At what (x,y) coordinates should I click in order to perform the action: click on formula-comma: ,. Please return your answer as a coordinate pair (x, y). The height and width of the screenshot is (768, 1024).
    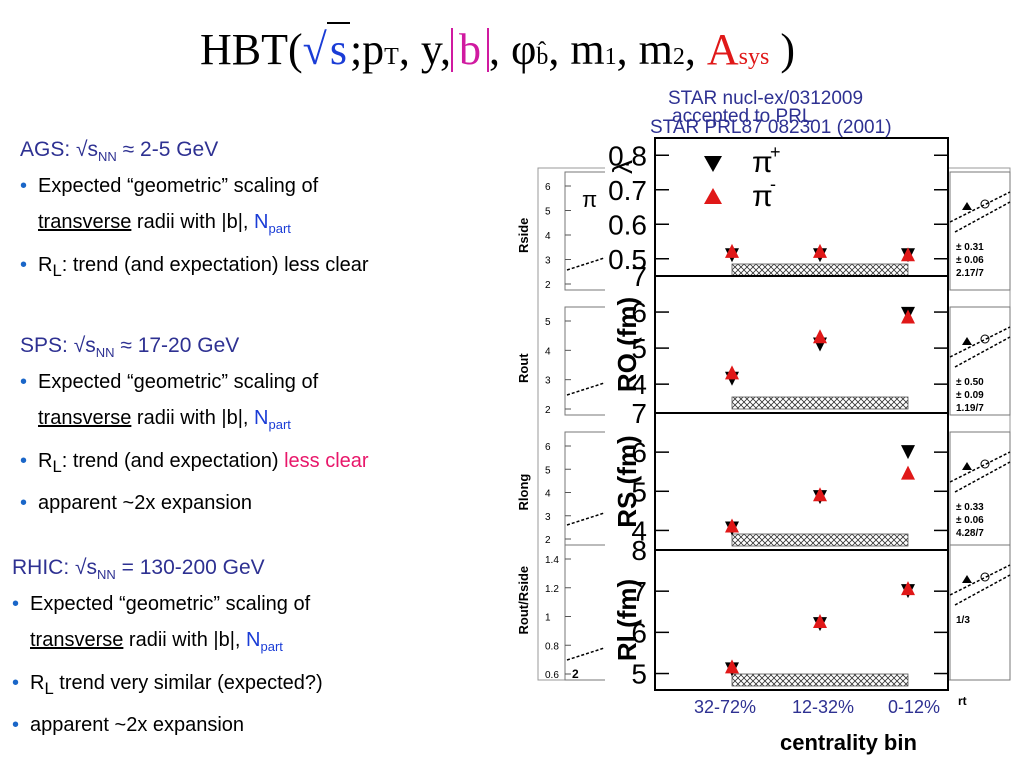
    Looking at the image, I should click on (690, 49).